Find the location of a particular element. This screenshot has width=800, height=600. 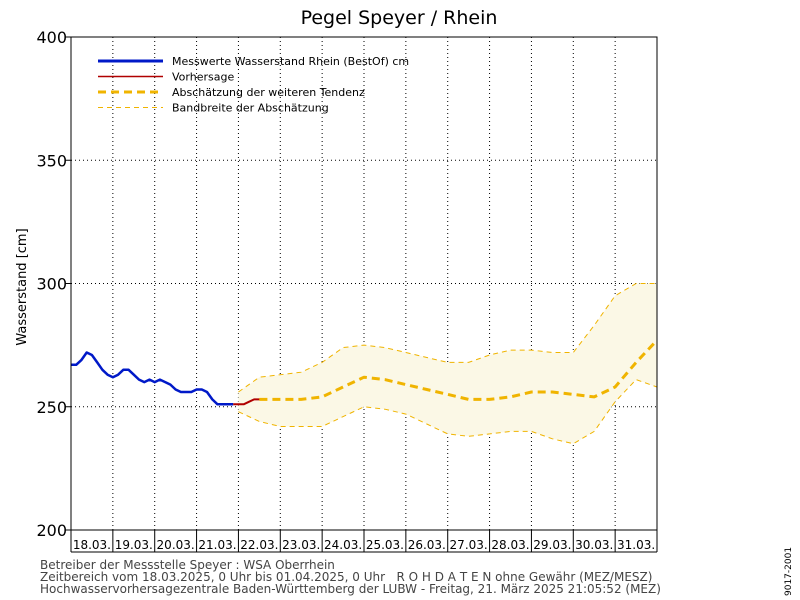

band-upper-line is located at coordinates (447, 338).